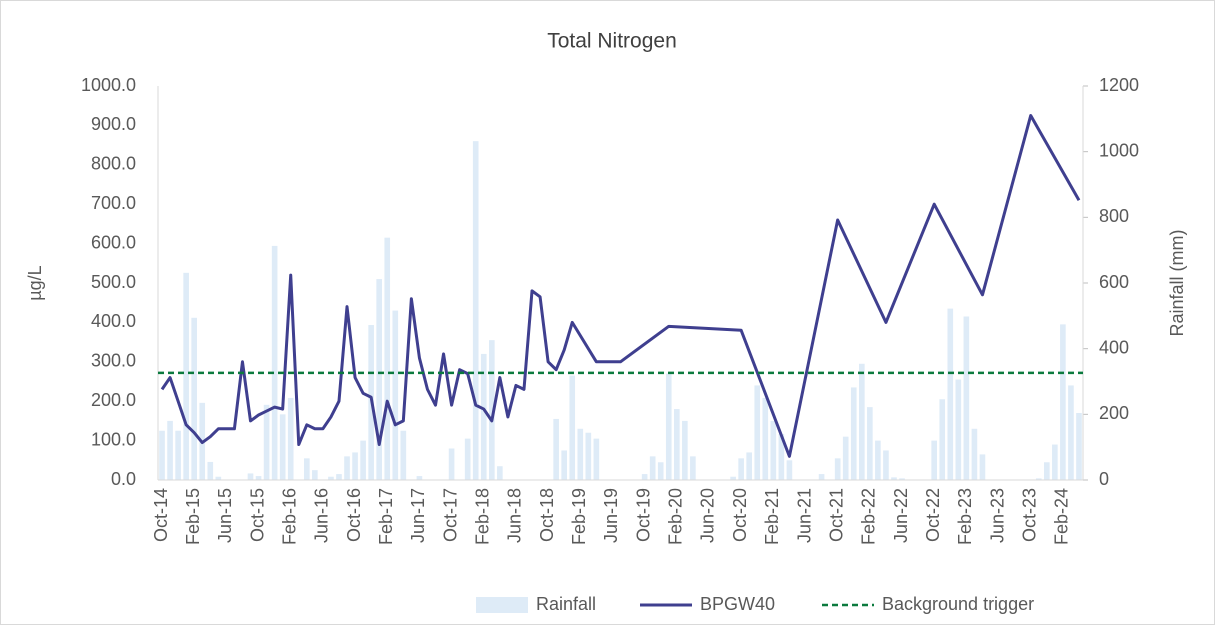 The image size is (1216, 626). I want to click on x-tick-label: Jun-19, so click(611, 515).